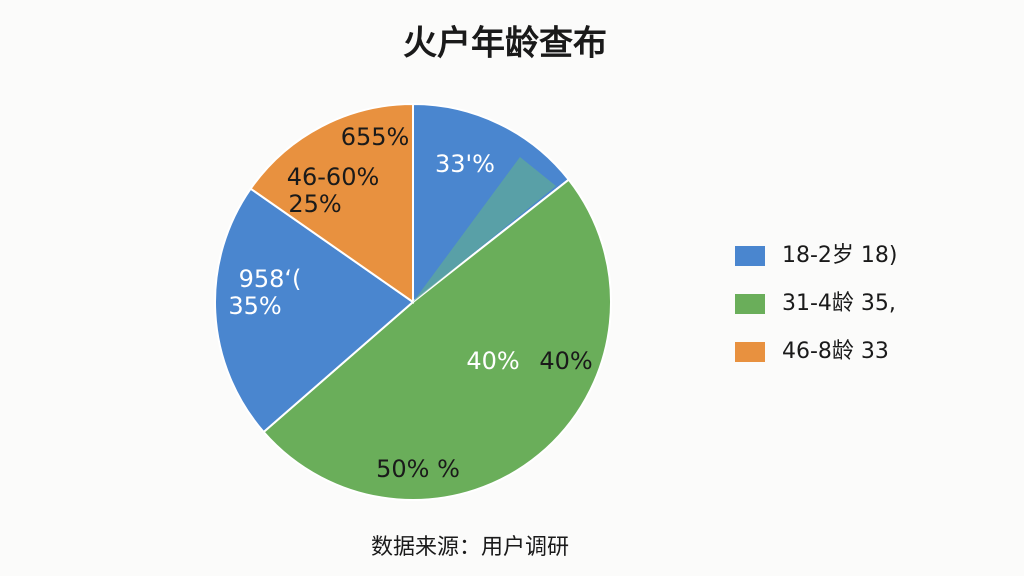 The height and width of the screenshot is (576, 1024). What do you see at coordinates (465, 164) in the screenshot?
I see `slice-label: 33'%` at bounding box center [465, 164].